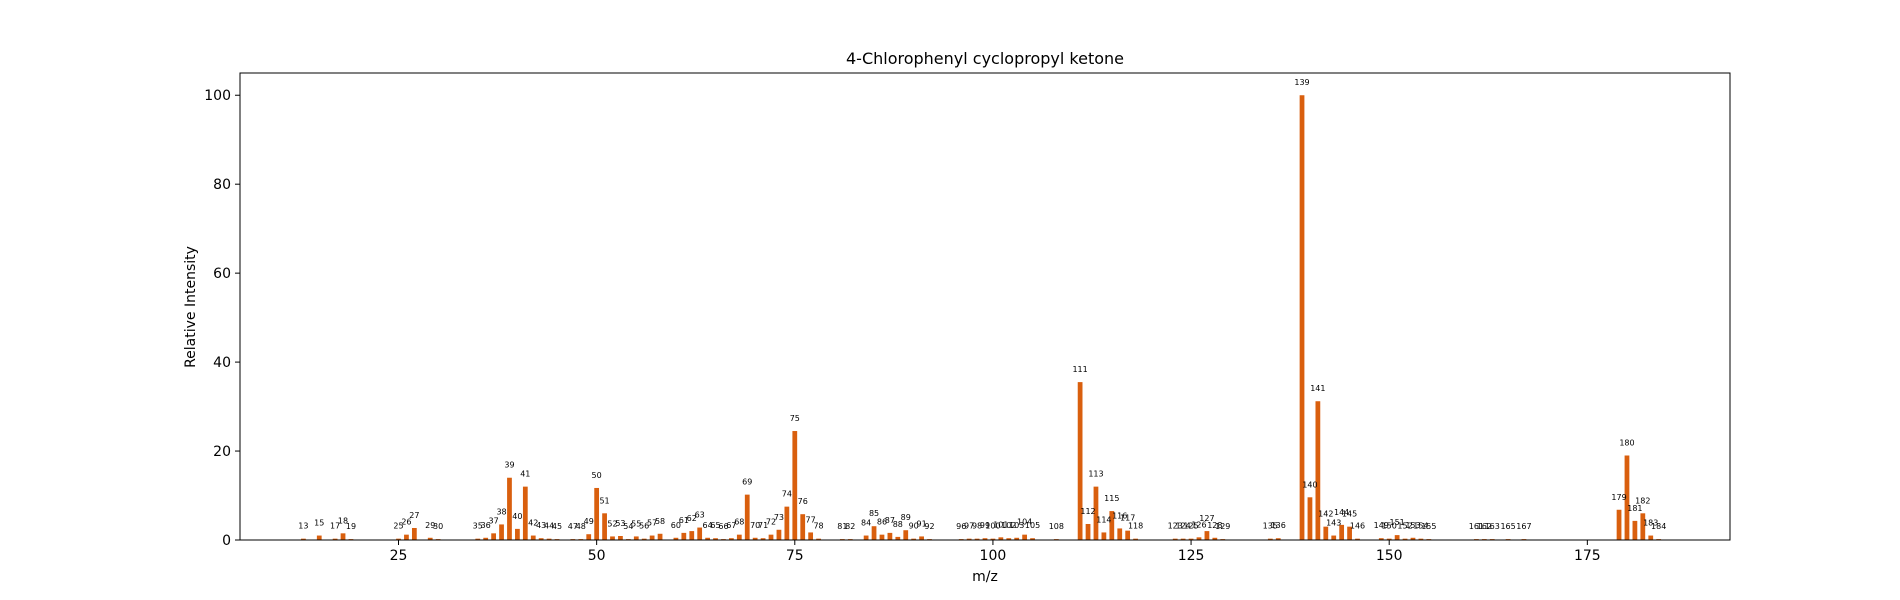  Describe the element at coordinates (1484, 526) in the screenshot. I see `bar-label-mz-162: 162` at that location.